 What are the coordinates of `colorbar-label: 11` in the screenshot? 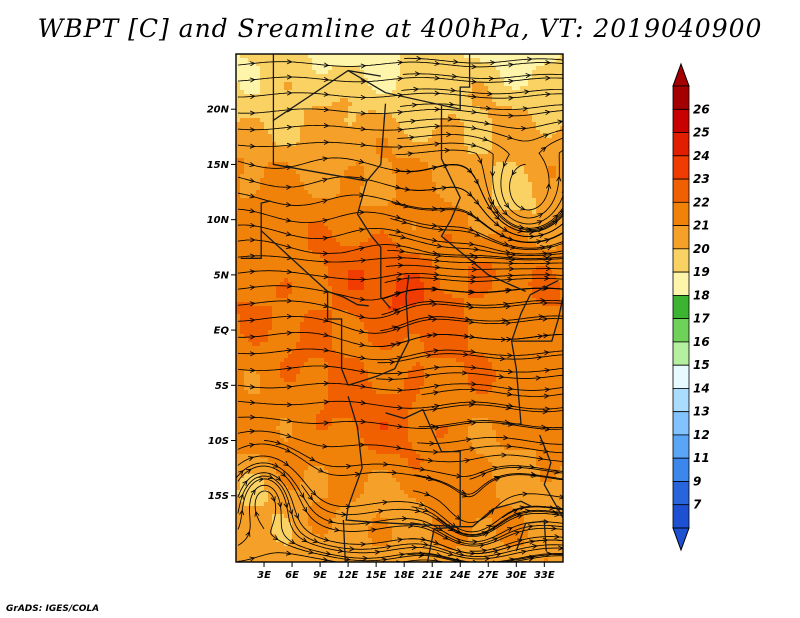 It's located at (701, 458).